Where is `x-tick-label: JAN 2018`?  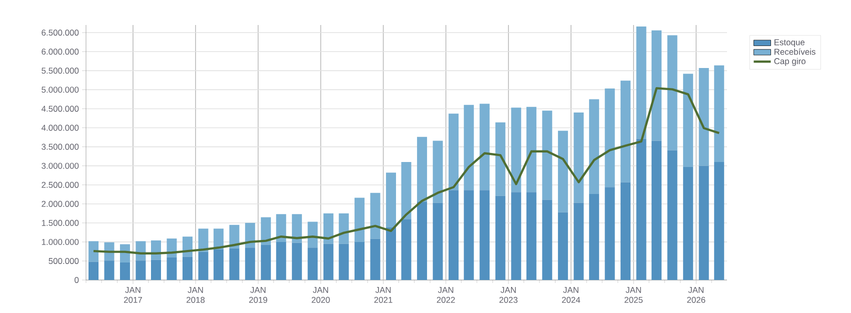 x-tick-label: JAN 2018 is located at coordinates (195, 295).